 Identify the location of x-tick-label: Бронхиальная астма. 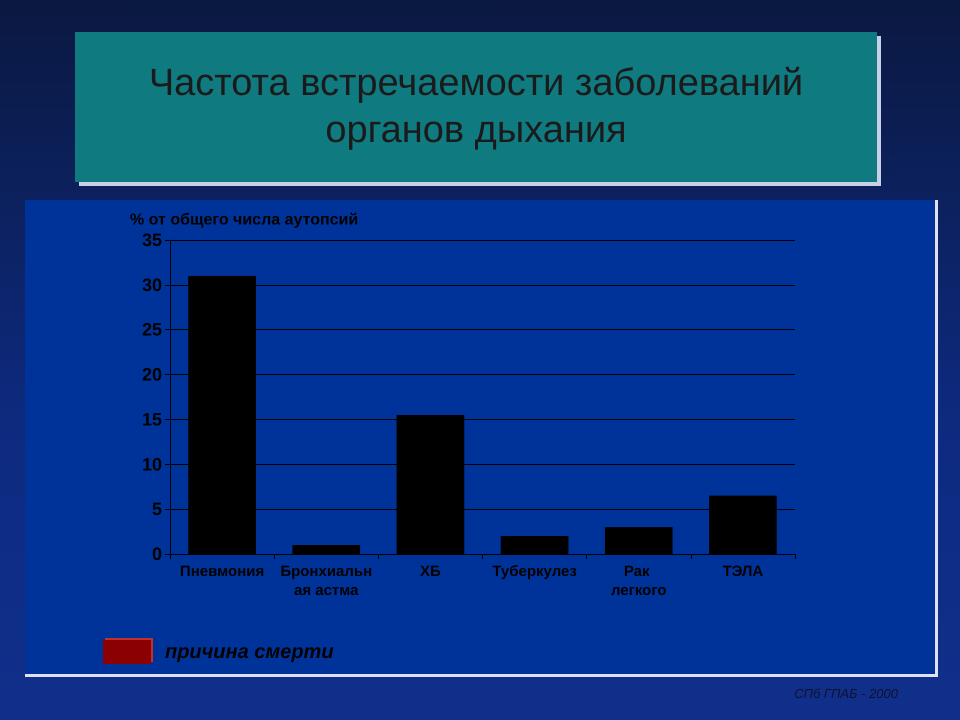
(326, 581).